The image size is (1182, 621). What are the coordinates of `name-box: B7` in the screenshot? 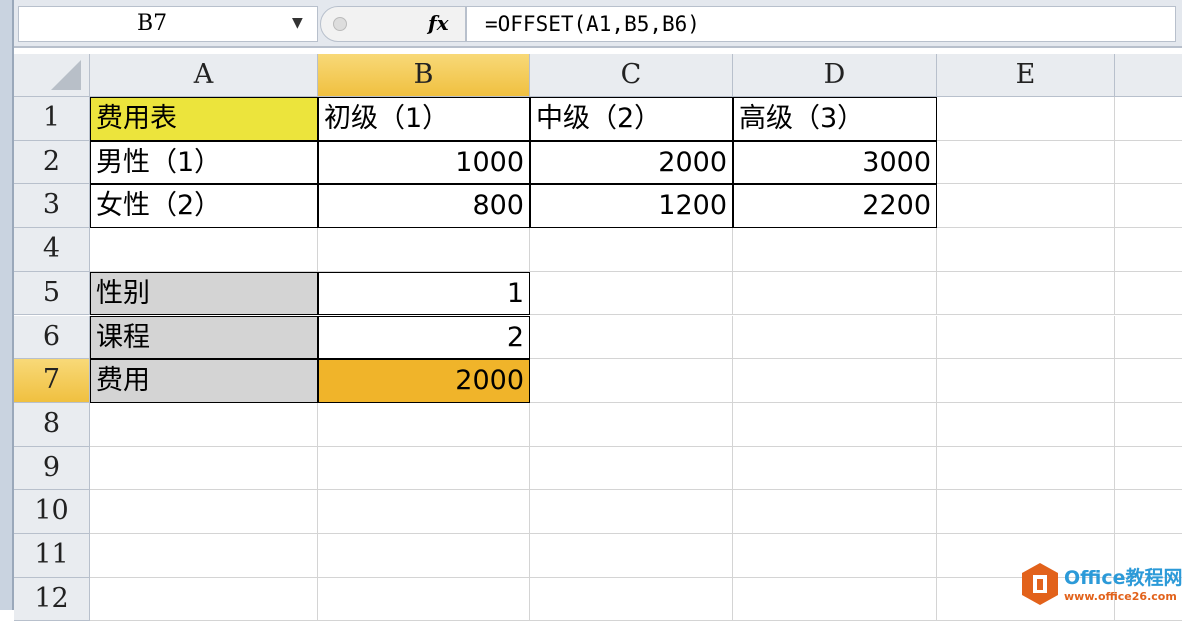 It's located at (168, 24).